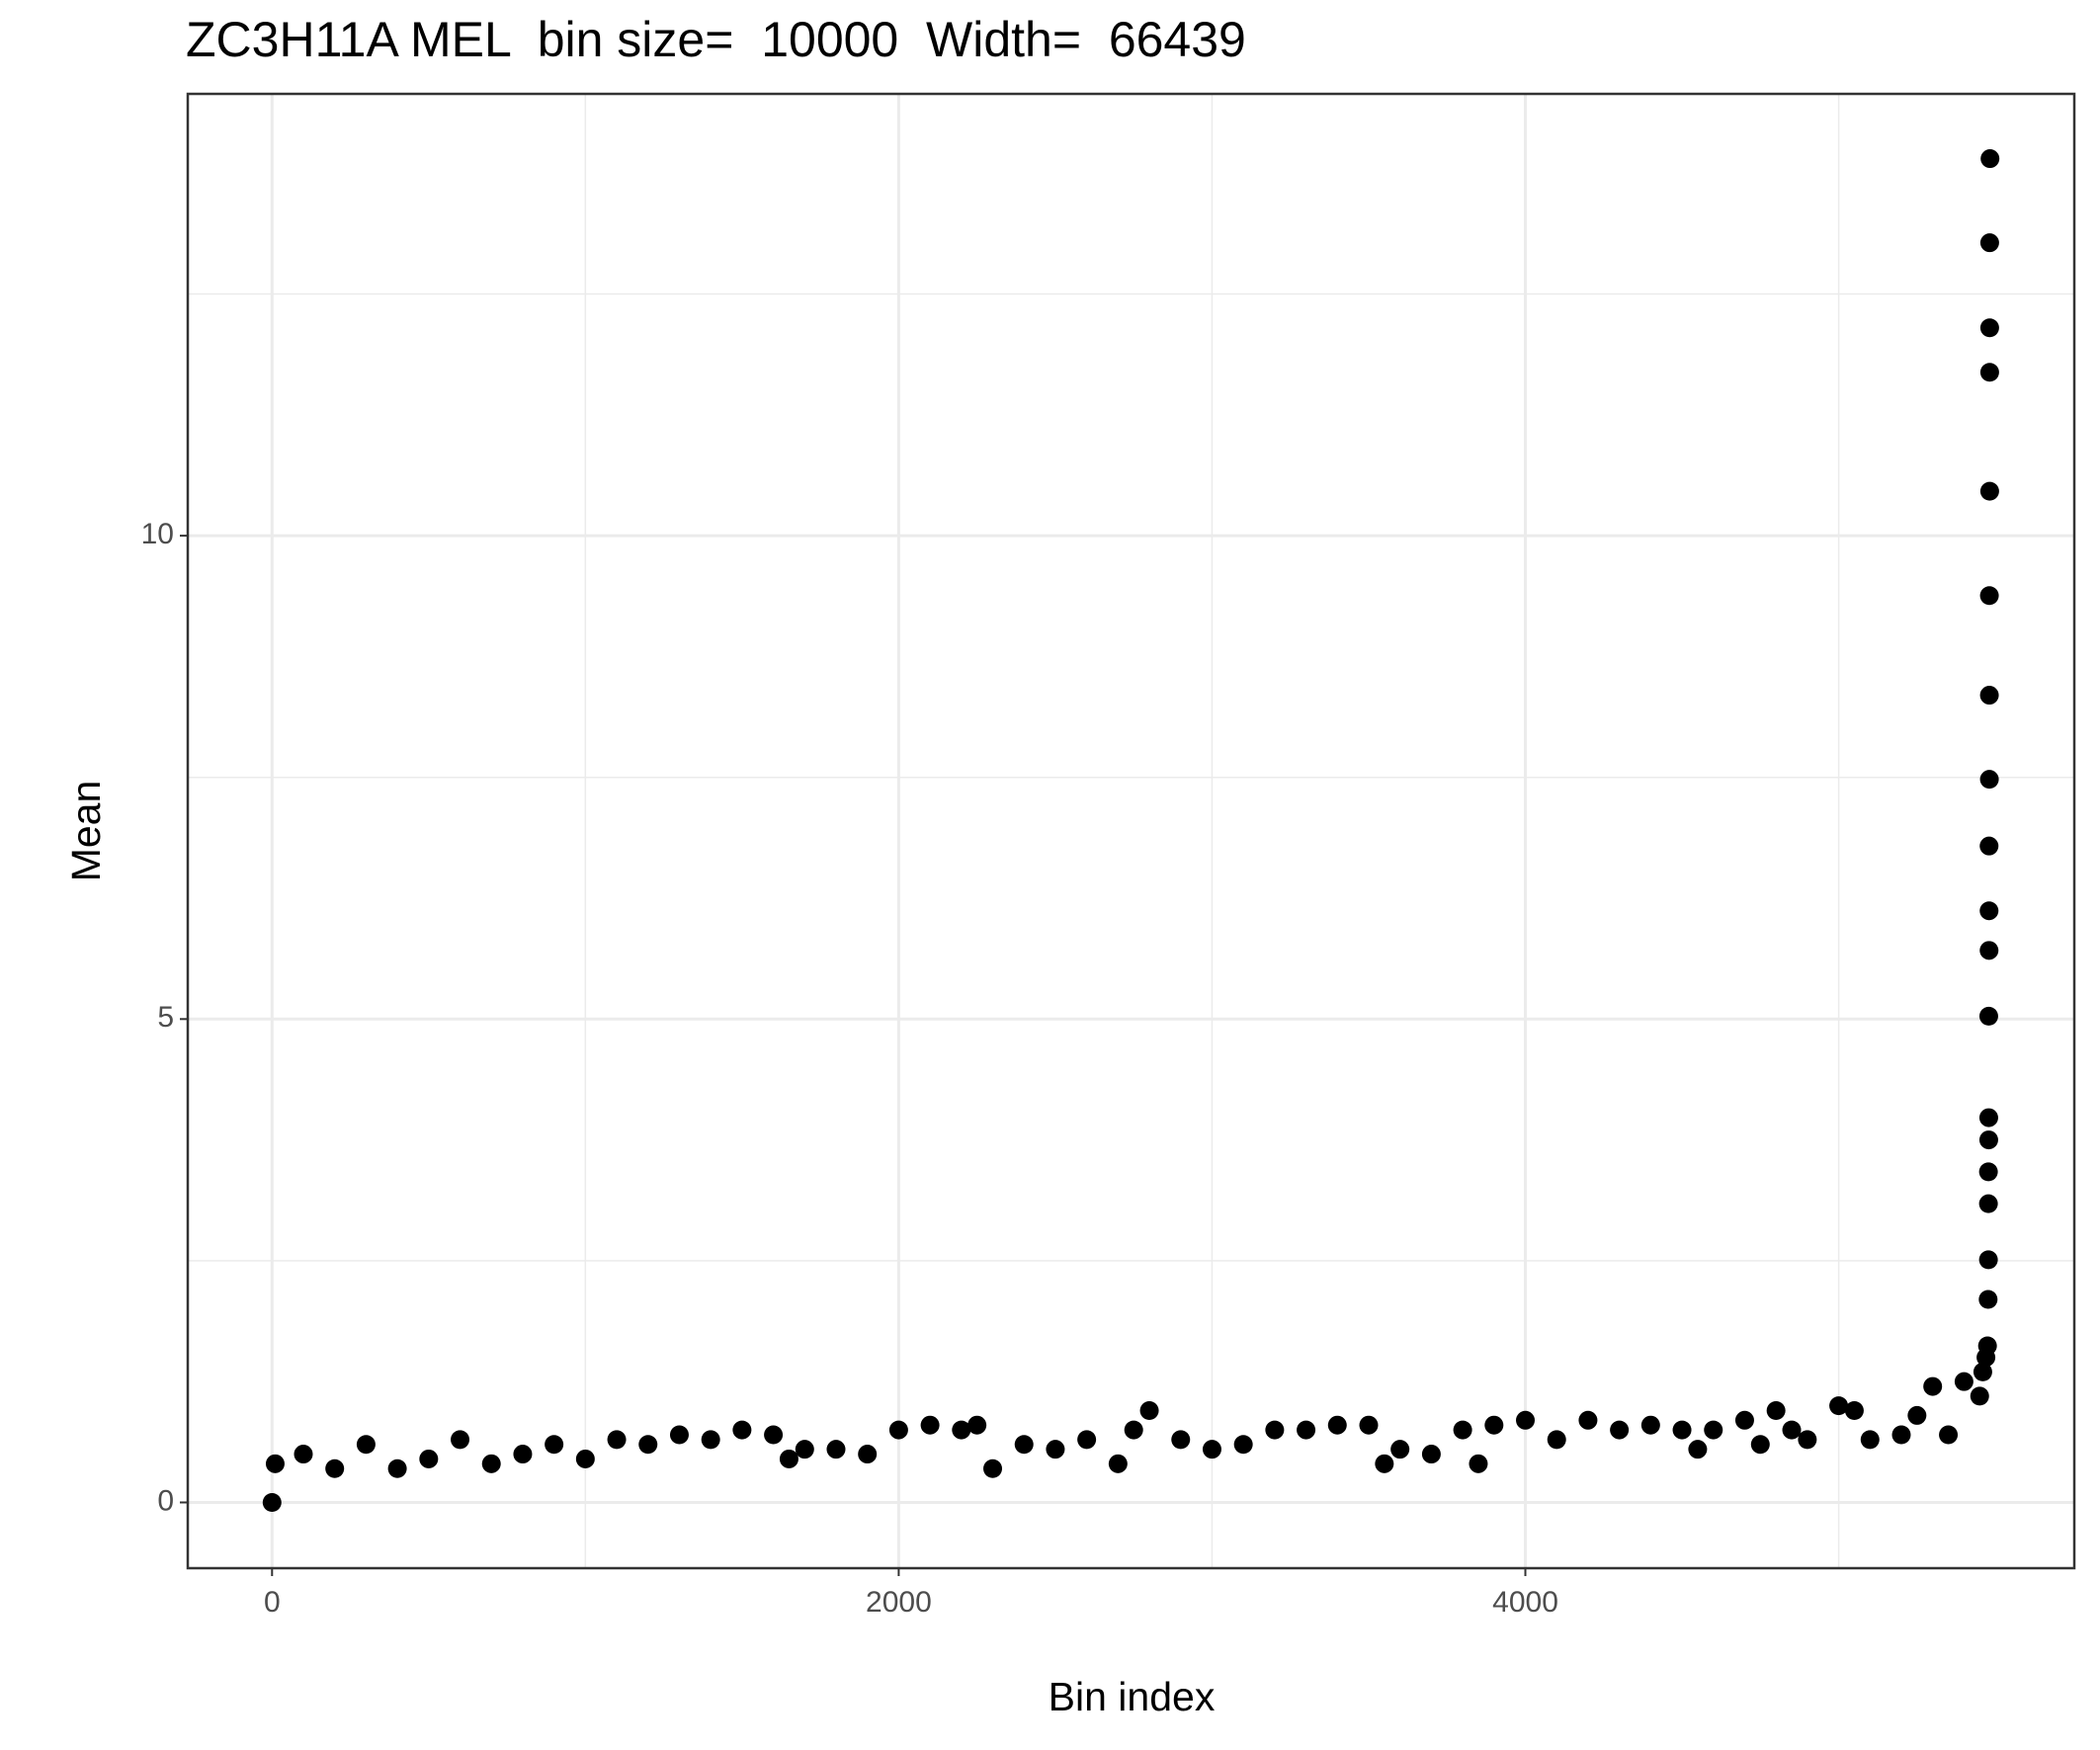  What do you see at coordinates (899, 1602) in the screenshot?
I see `x-tick-label: 2000` at bounding box center [899, 1602].